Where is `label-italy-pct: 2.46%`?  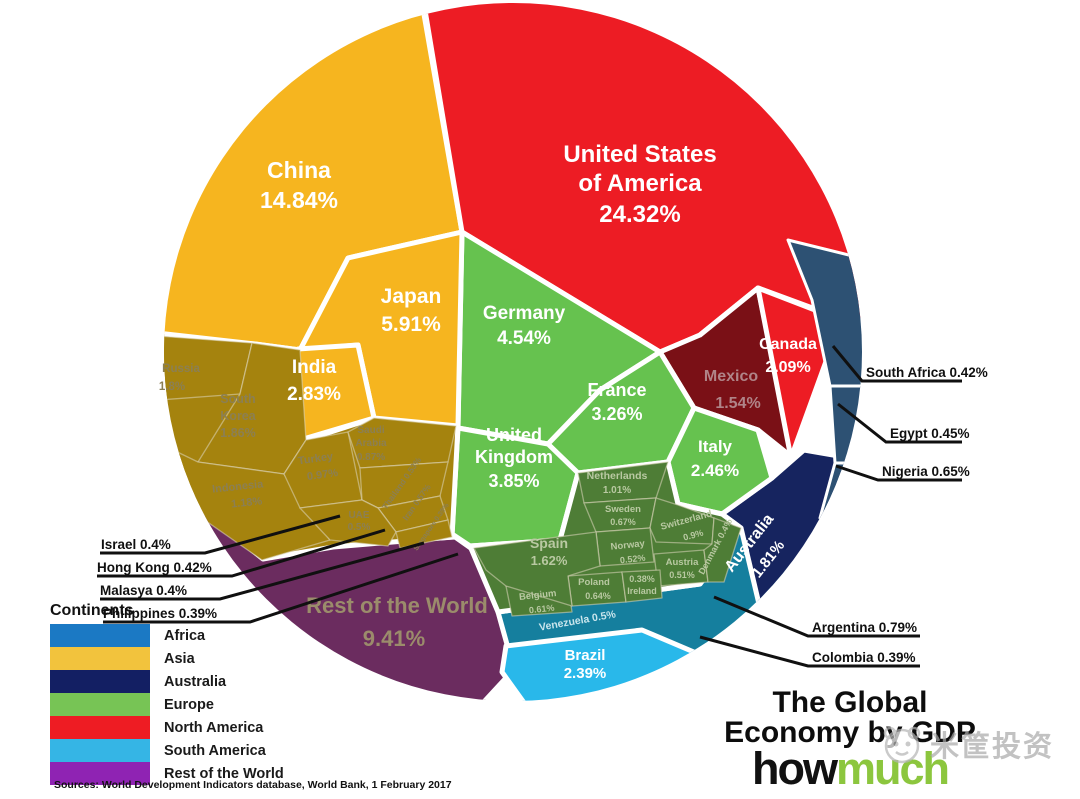
label-italy-pct: 2.46% is located at coordinates (715, 470).